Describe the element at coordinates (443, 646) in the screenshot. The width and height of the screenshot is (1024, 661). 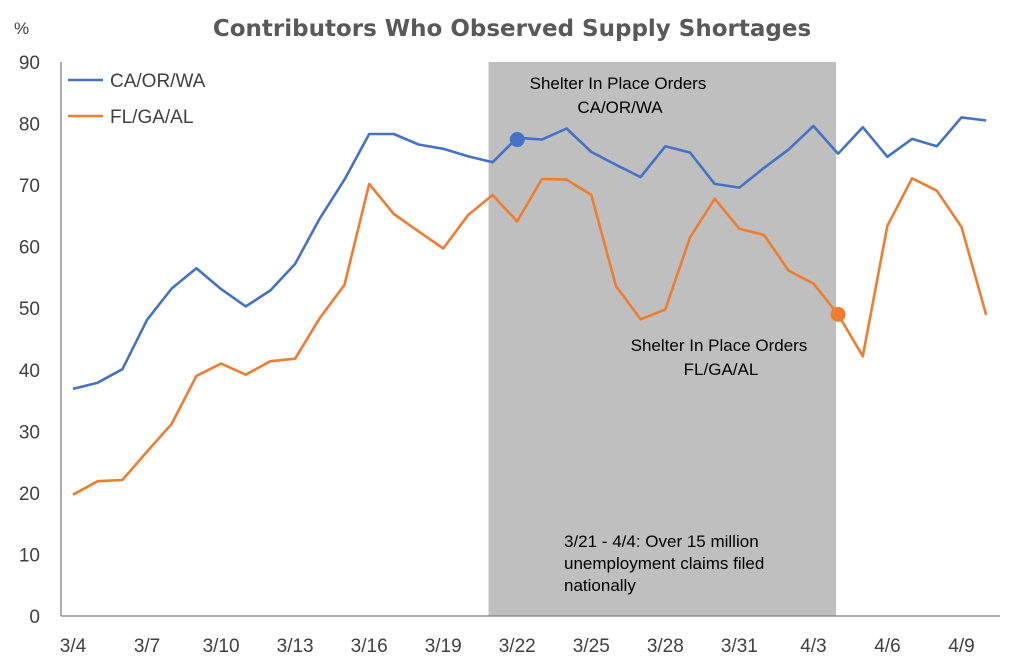
I see `x-tick-label: 3/19` at that location.